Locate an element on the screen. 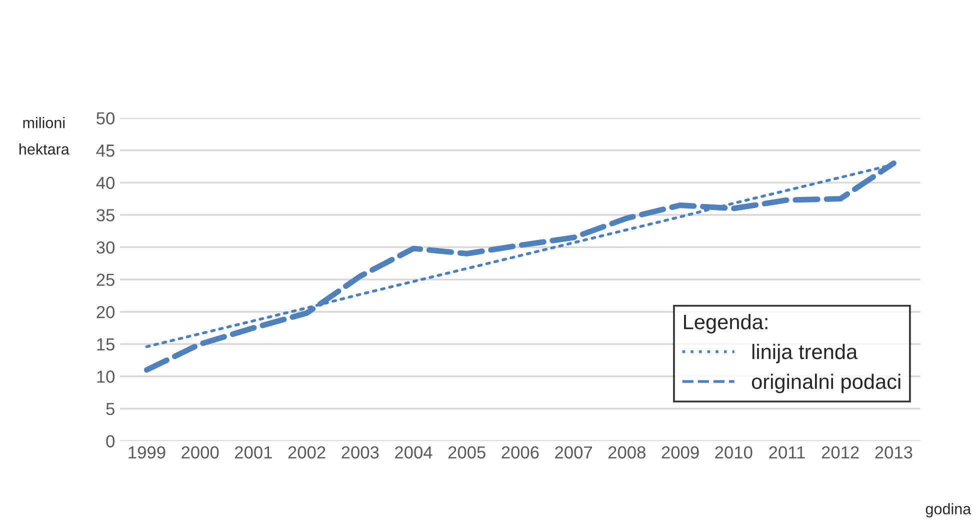  x-tick-label: 2003 is located at coordinates (360, 452).